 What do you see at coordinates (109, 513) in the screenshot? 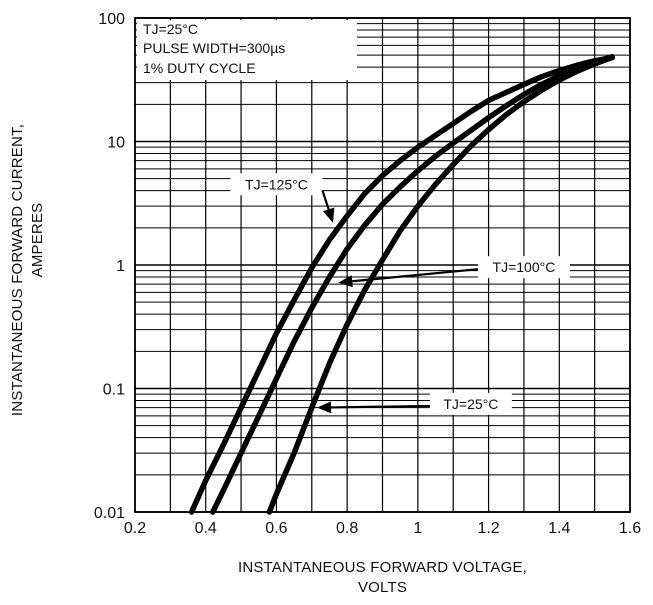
I see `y-tick-label: 0.01` at bounding box center [109, 513].